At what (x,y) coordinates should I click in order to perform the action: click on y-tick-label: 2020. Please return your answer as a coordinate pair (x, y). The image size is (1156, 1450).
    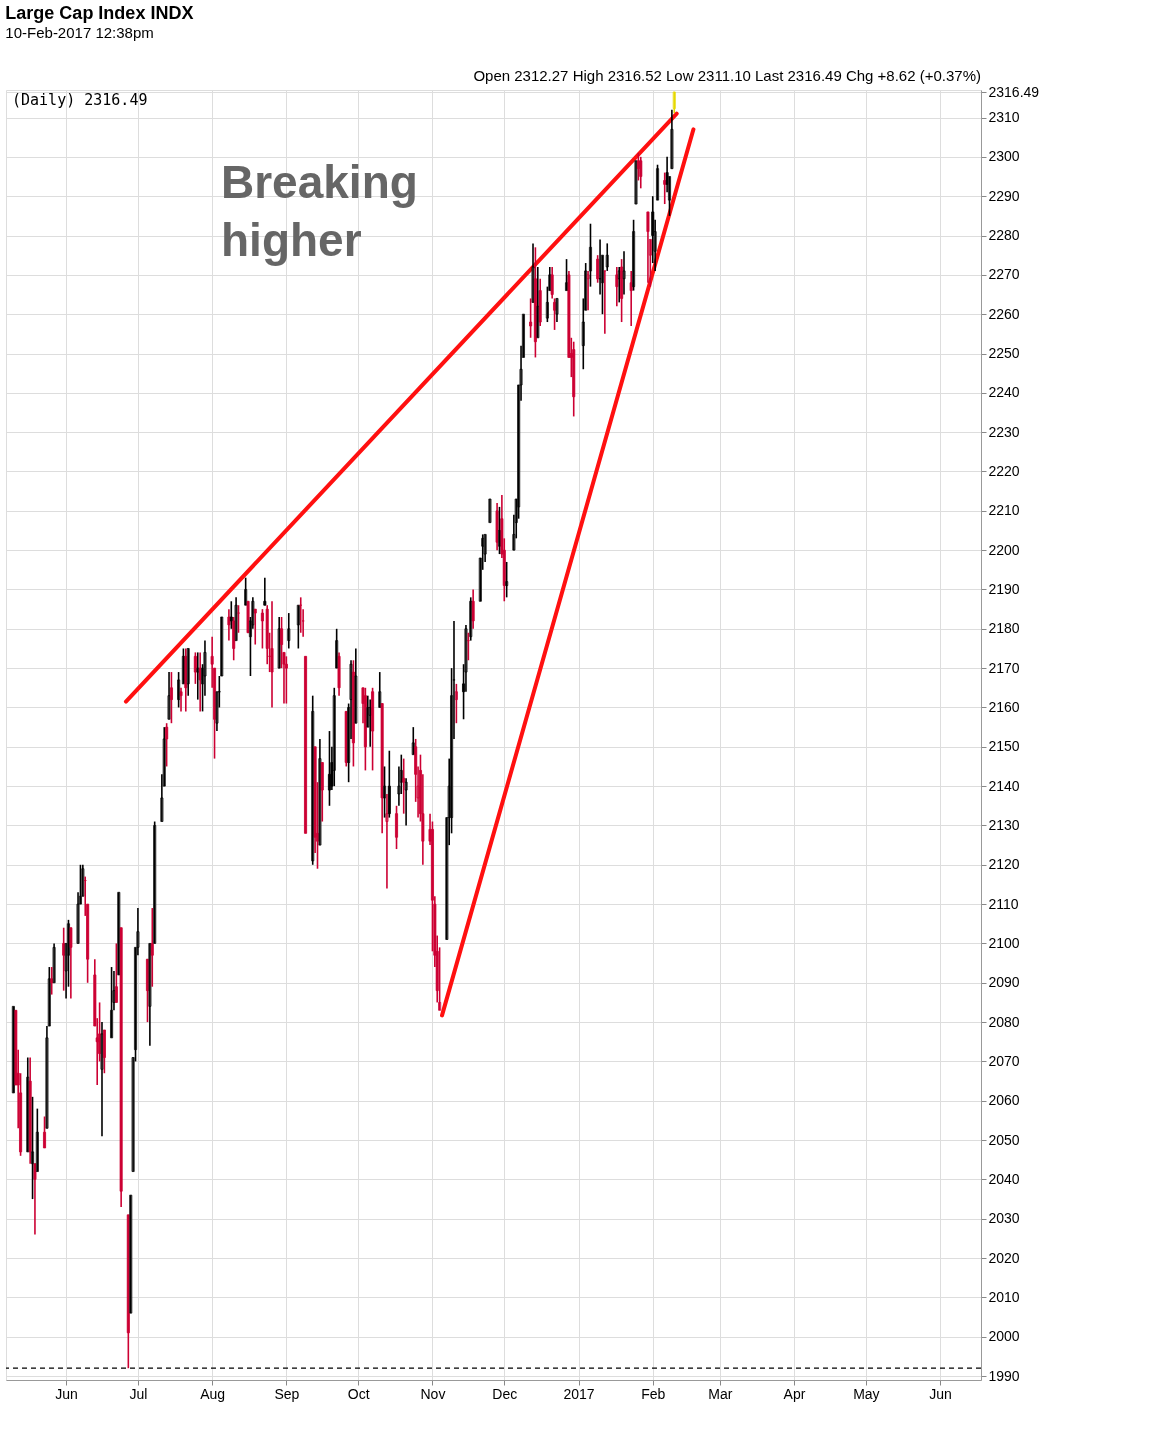
    Looking at the image, I should click on (1004, 1257).